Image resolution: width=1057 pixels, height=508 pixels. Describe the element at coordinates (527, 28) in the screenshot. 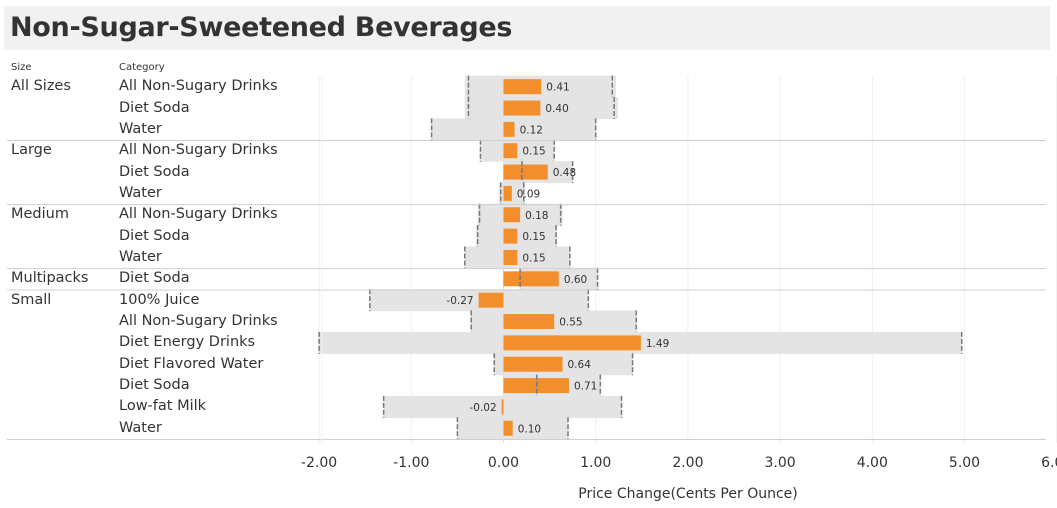

I see `title-bar: Non-Sugar-Sweetened Beverages` at that location.